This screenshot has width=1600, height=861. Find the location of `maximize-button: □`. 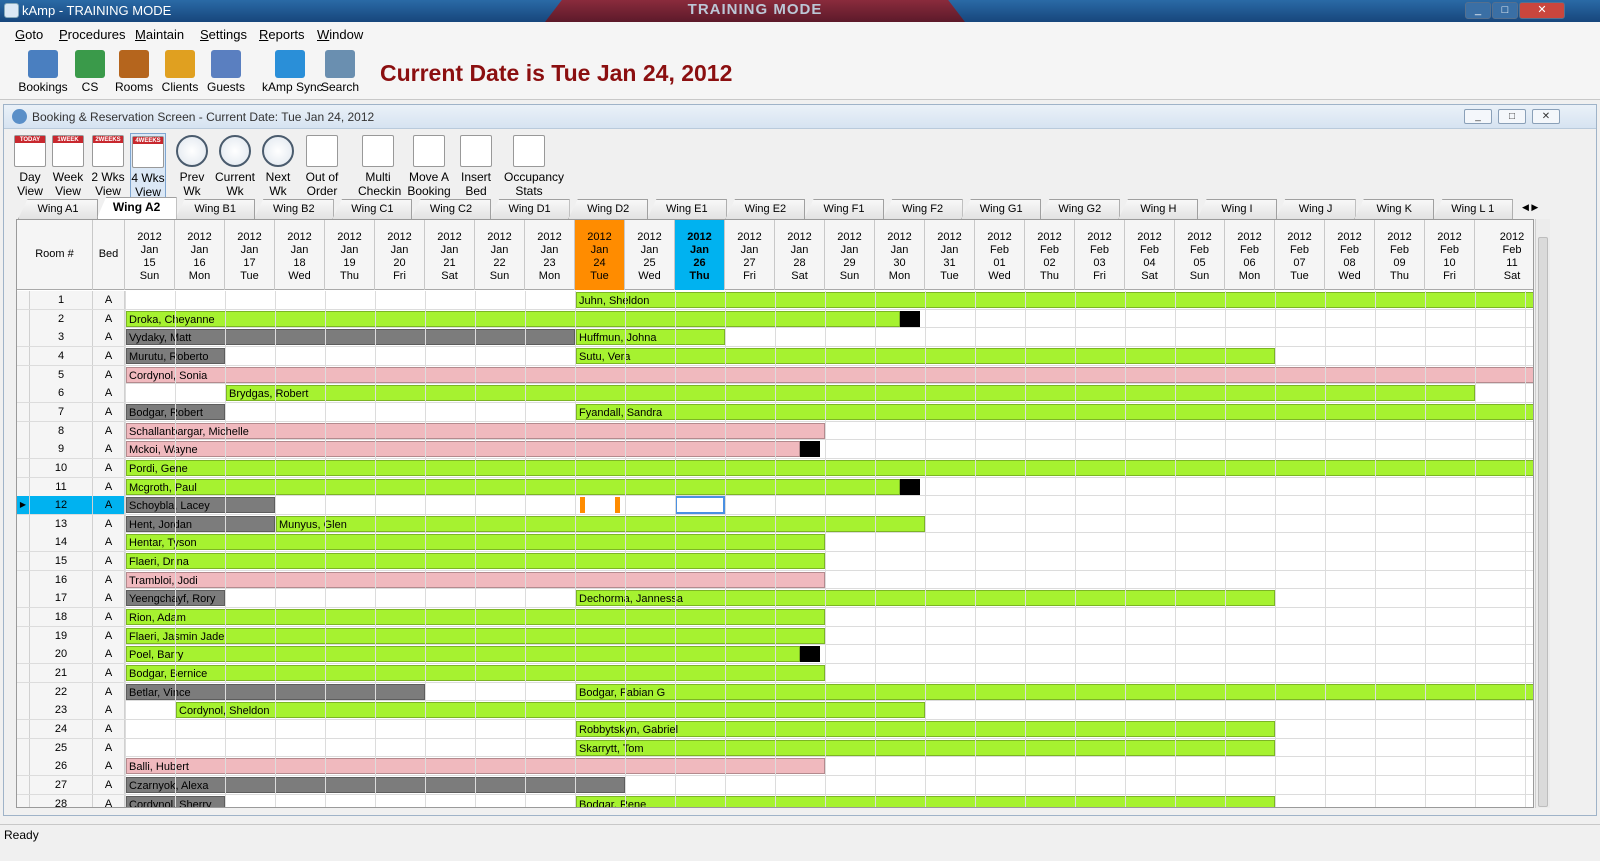

maximize-button: □ is located at coordinates (1505, 10).